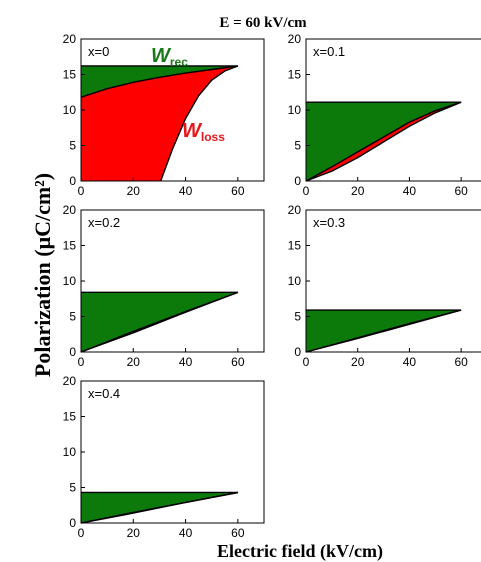  What do you see at coordinates (169, 57) in the screenshot?
I see `w-rec-annotation: Wrec` at bounding box center [169, 57].